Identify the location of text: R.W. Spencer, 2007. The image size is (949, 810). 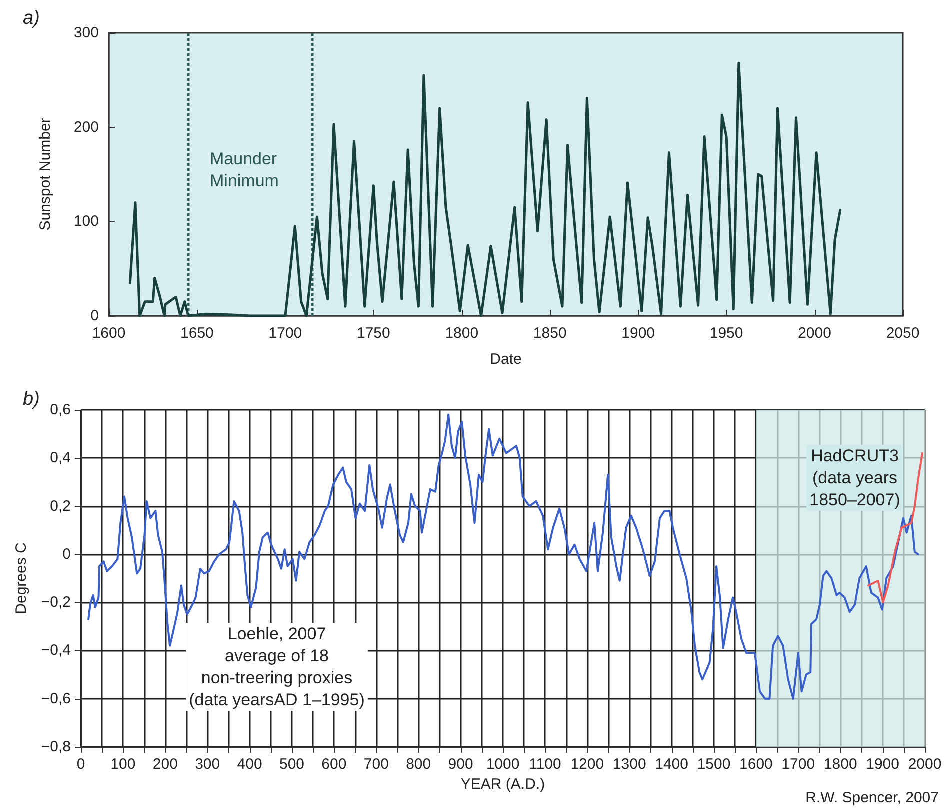
(872, 798).